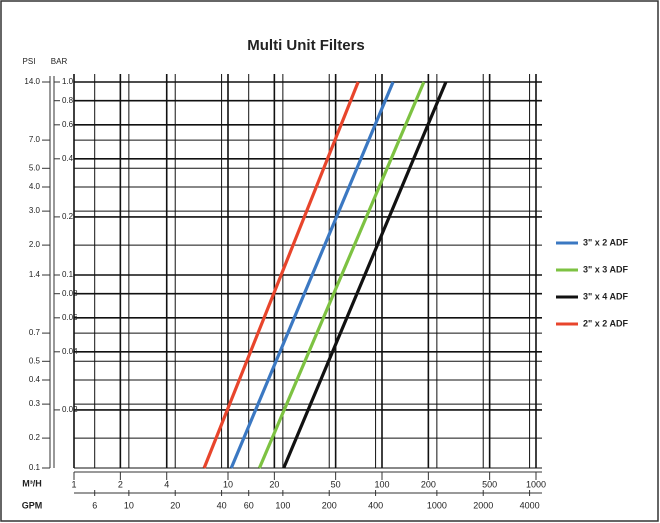 The width and height of the screenshot is (660, 523). What do you see at coordinates (489, 484) in the screenshot?
I see `x-tick-label: 500` at bounding box center [489, 484].